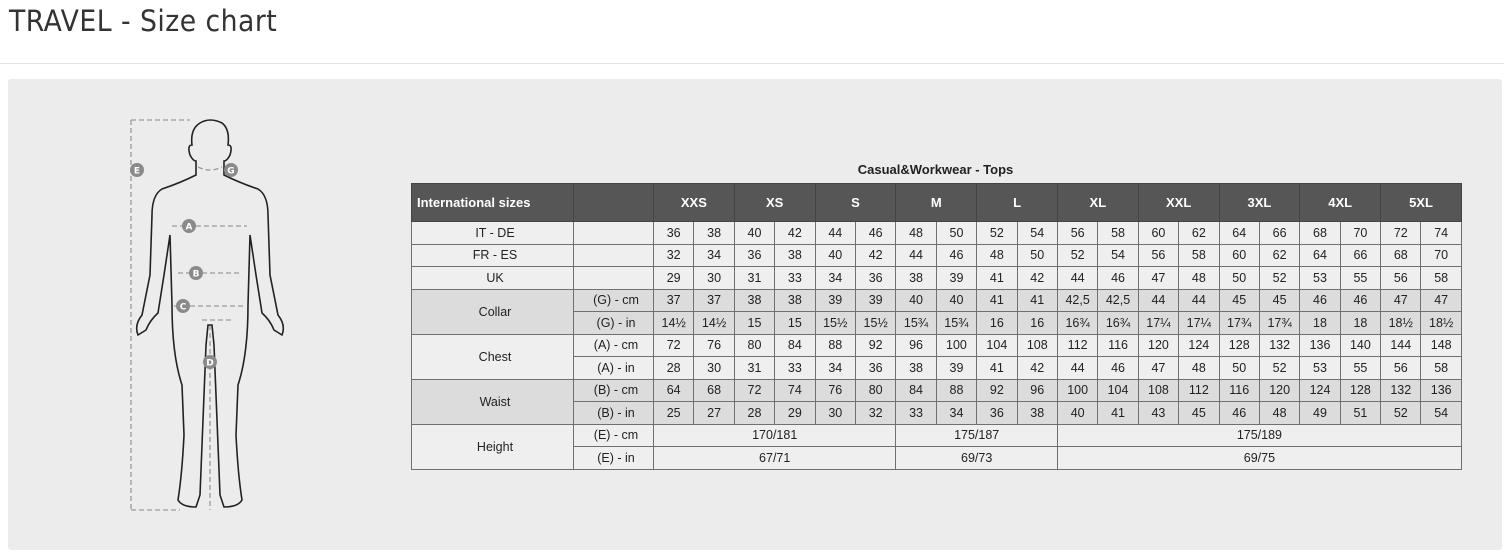 The height and width of the screenshot is (555, 1504). What do you see at coordinates (1158, 345) in the screenshot?
I see `table-cell: 120` at bounding box center [1158, 345].